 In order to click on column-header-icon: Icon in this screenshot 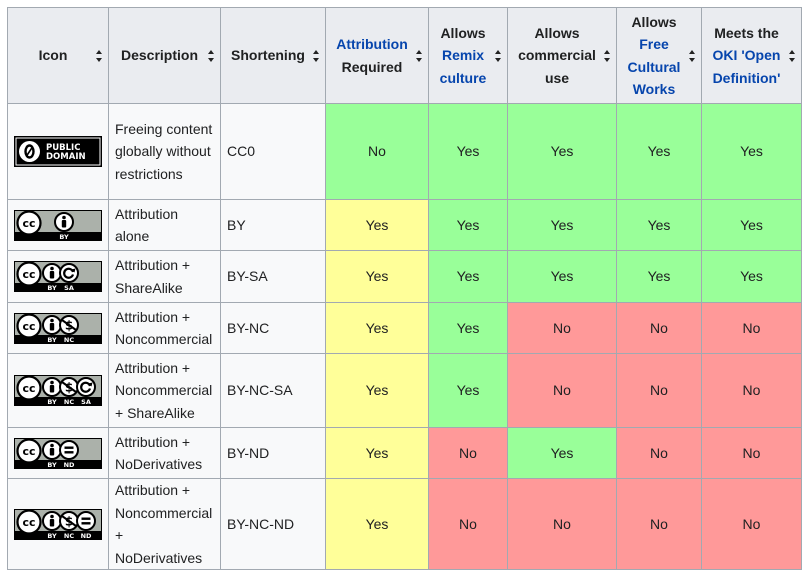, I will do `click(58, 55)`.